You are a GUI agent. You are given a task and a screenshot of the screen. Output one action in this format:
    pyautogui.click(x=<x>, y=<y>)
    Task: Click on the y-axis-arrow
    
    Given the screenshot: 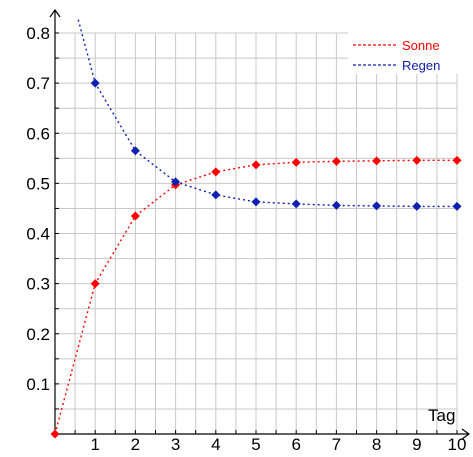 What is the action you would take?
    pyautogui.click(x=55, y=13)
    